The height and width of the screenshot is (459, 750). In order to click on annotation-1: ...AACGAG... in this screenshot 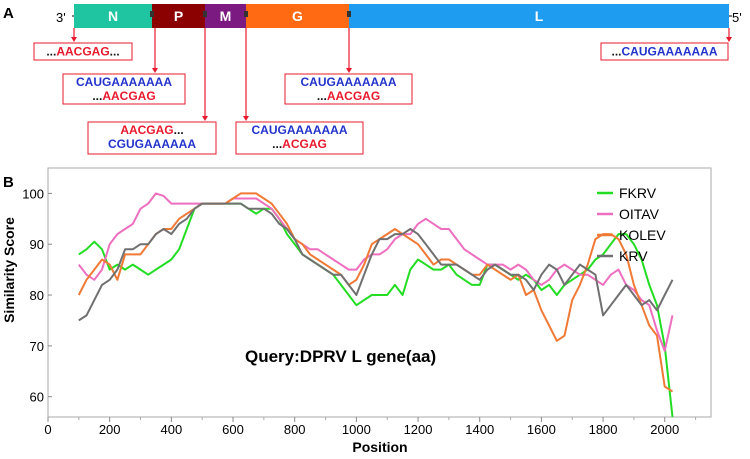, I will do `click(83, 44)`.